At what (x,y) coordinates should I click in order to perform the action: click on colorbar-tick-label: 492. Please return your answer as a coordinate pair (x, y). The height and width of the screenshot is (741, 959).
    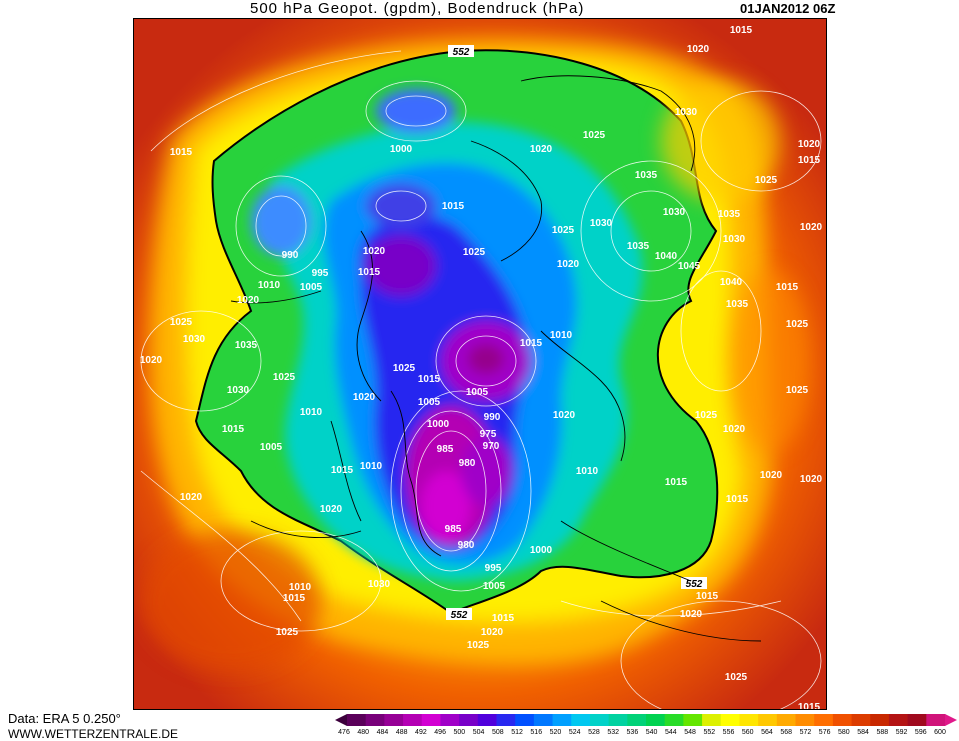
    Looking at the image, I should click on (421, 732).